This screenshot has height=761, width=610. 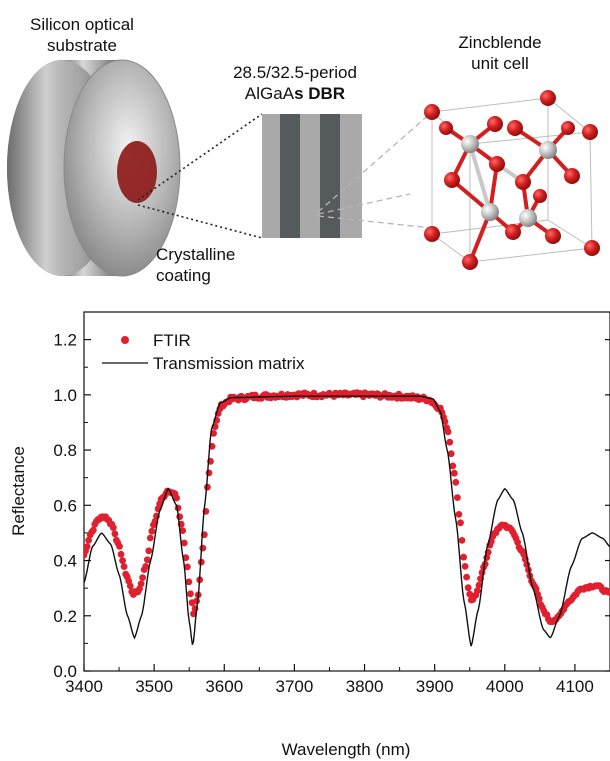 What do you see at coordinates (512, 180) in the screenshot?
I see `zincblende-unit-cell` at bounding box center [512, 180].